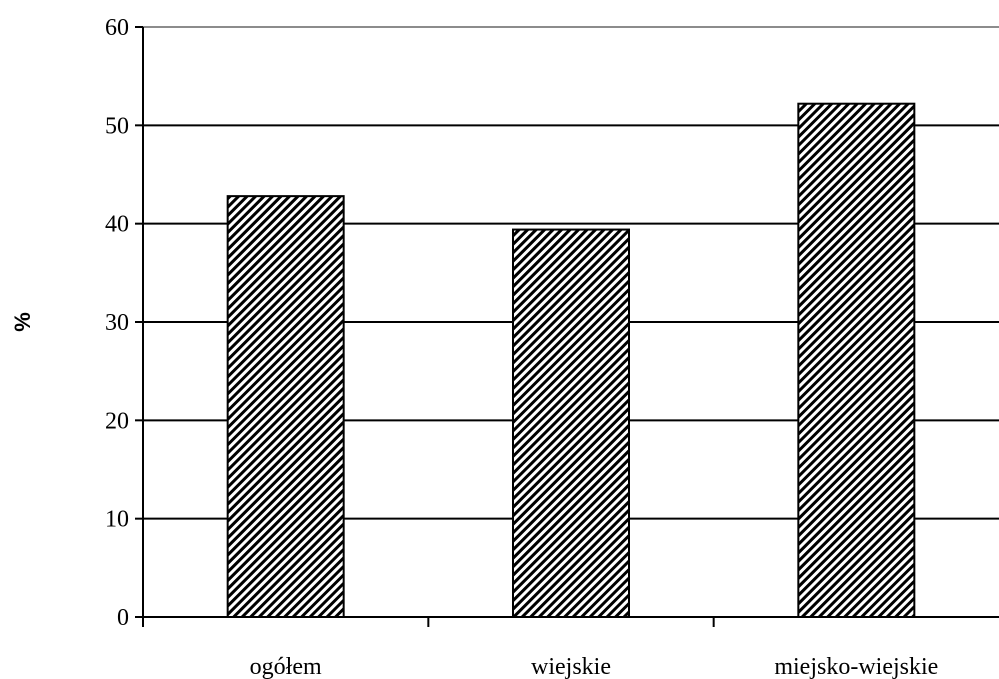  Describe the element at coordinates (571, 666) in the screenshot. I see `x-category-label: wiejskie` at that location.